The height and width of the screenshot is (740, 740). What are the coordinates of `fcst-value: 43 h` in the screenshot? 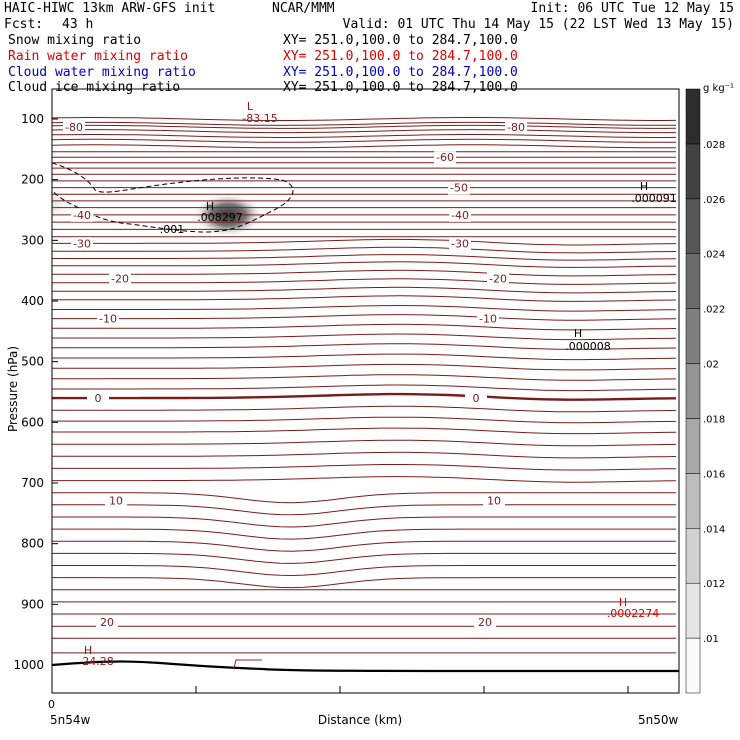 It's located at (78, 24).